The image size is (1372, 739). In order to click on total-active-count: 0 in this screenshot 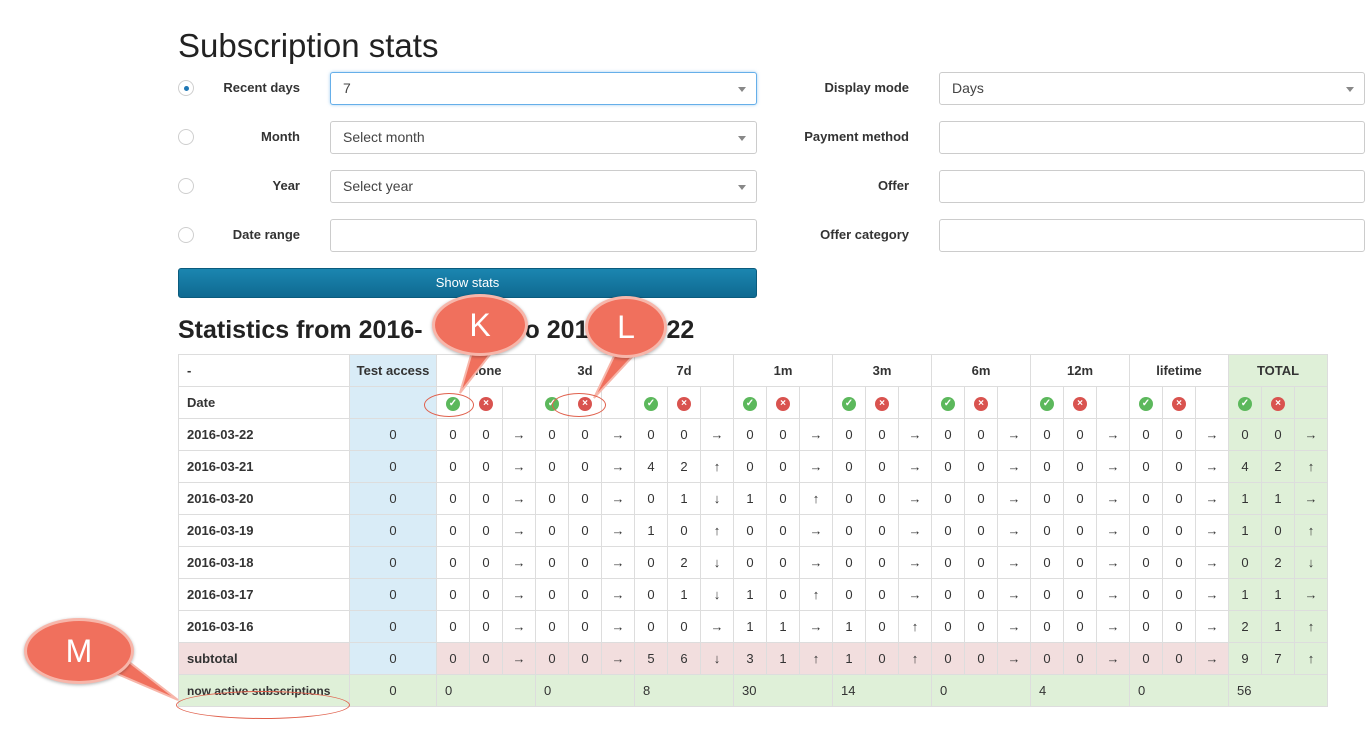, I will do `click(1245, 434)`.